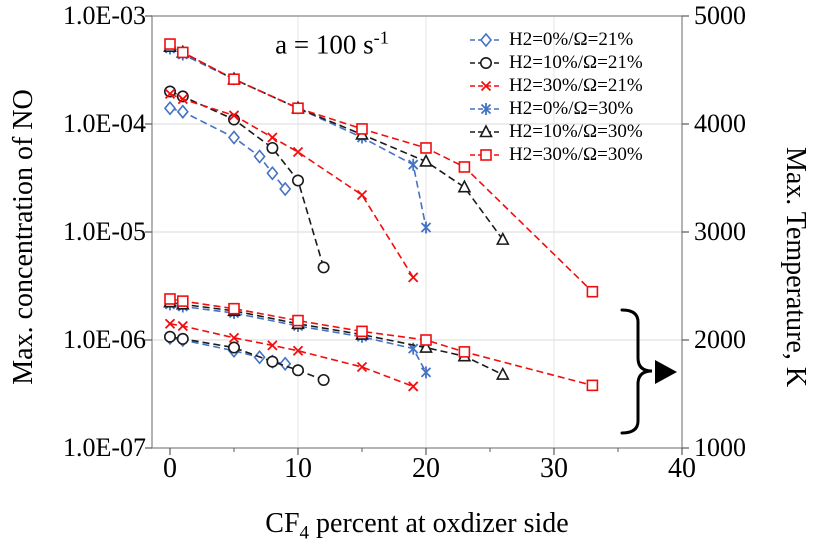  I want to click on x-title-rest: percent at oxdizer side, so click(439, 523).